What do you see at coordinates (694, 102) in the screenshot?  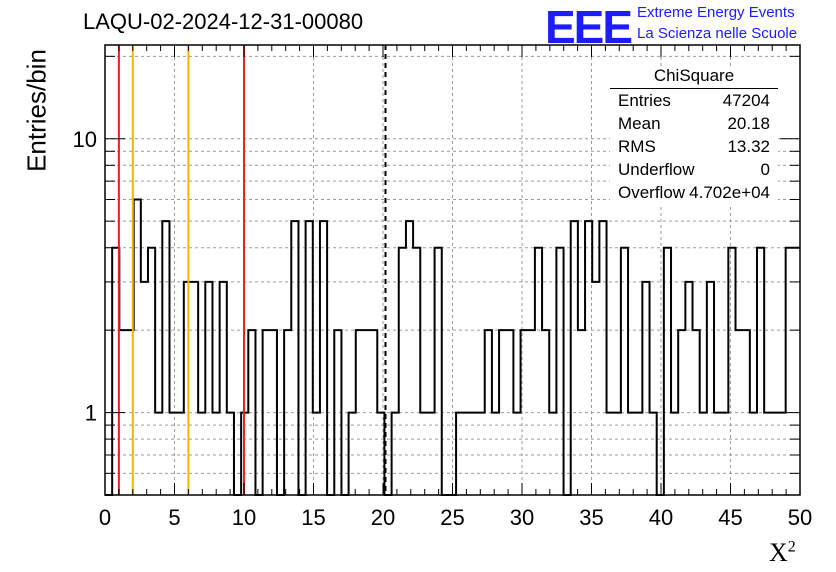 I see `stats-row-entries: Entries 47204` at bounding box center [694, 102].